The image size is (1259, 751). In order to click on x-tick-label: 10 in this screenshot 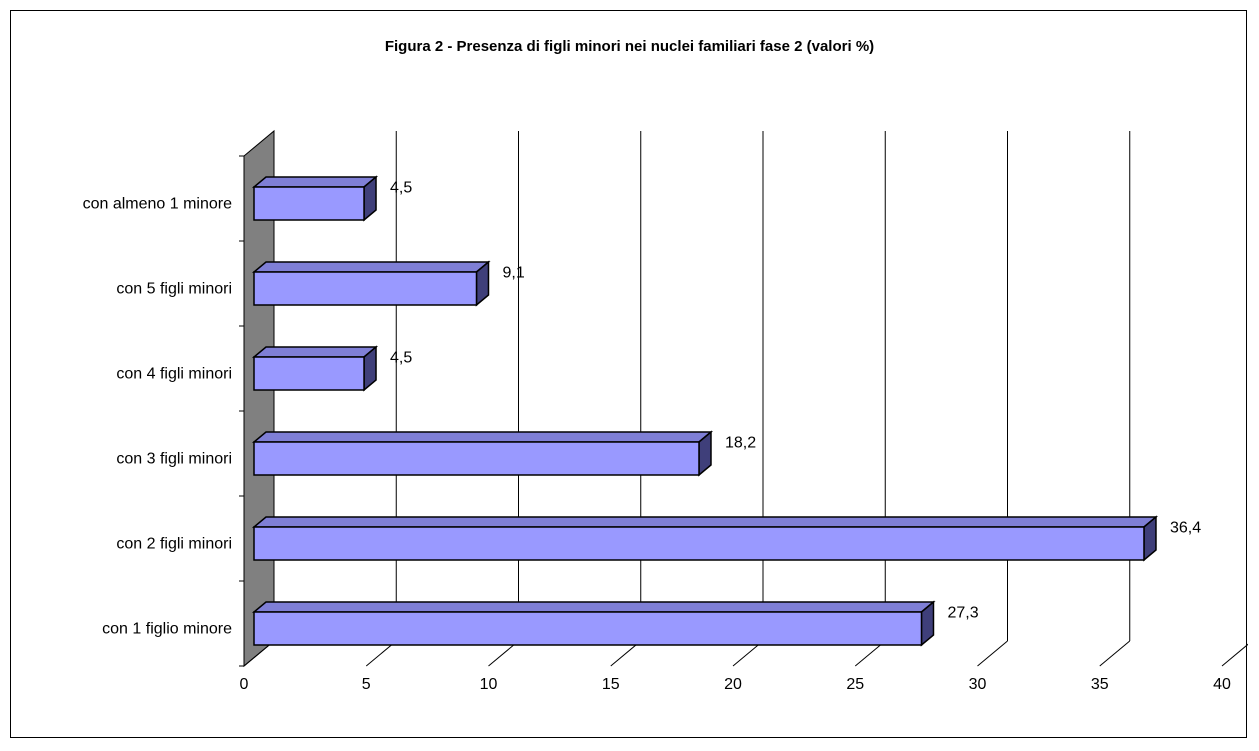, I will do `click(489, 684)`.